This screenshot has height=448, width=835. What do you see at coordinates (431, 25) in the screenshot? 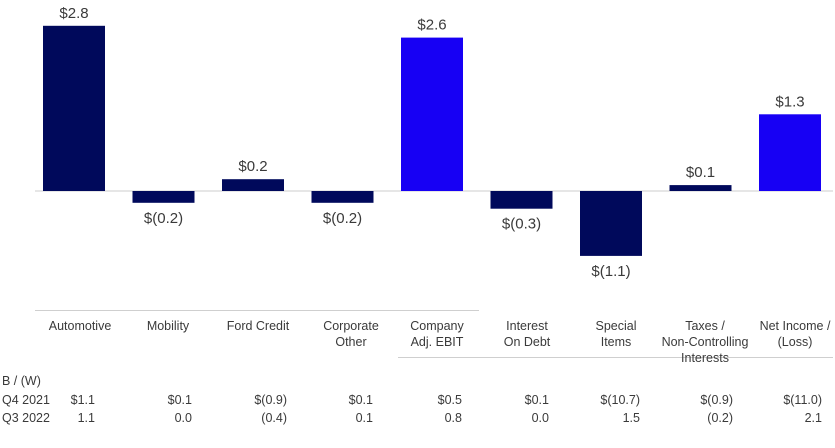
I see `bar-value-label: $2.6` at bounding box center [431, 25].